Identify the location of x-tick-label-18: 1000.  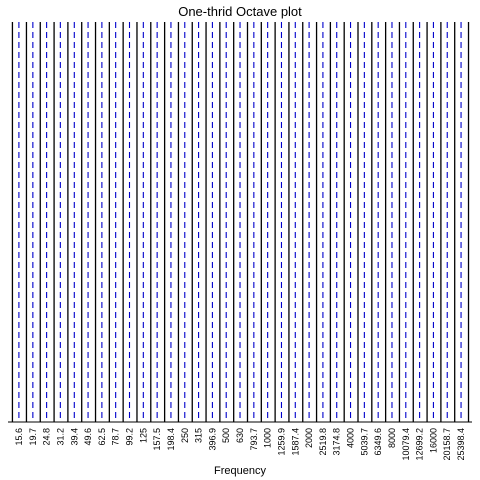
(268, 438).